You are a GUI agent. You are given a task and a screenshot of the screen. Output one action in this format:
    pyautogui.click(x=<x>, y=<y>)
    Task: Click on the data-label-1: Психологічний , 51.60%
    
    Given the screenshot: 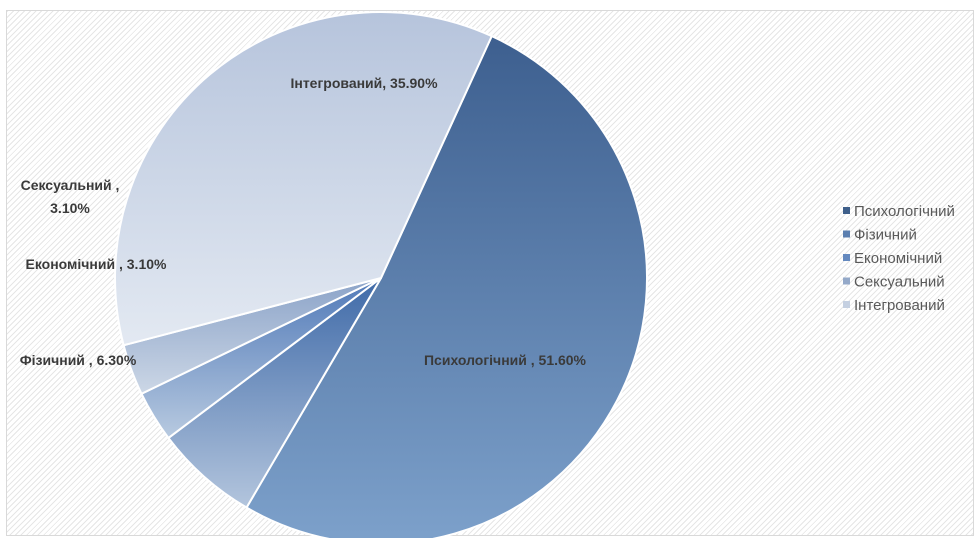 What is the action you would take?
    pyautogui.click(x=505, y=360)
    